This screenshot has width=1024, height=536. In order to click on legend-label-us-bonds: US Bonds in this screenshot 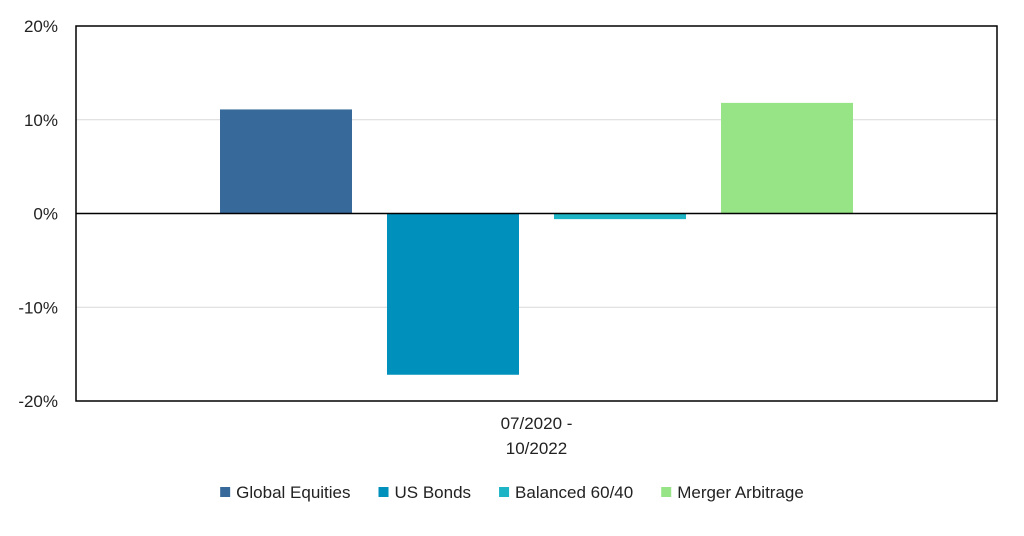, I will do `click(433, 492)`.